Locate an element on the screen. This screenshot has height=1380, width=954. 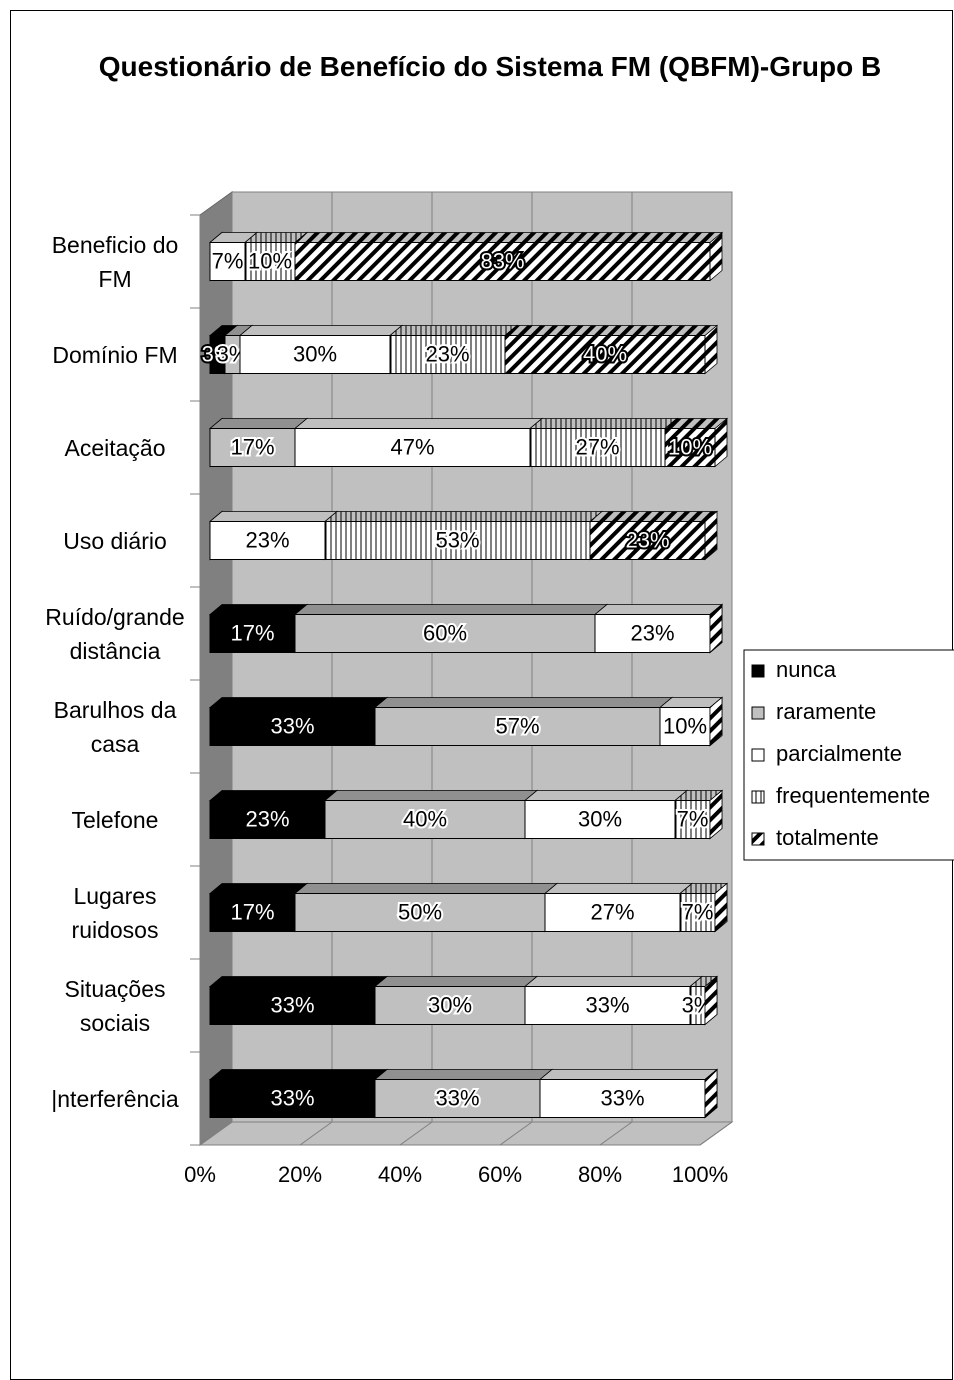
category-label: |nterferência is located at coordinates (115, 1098).